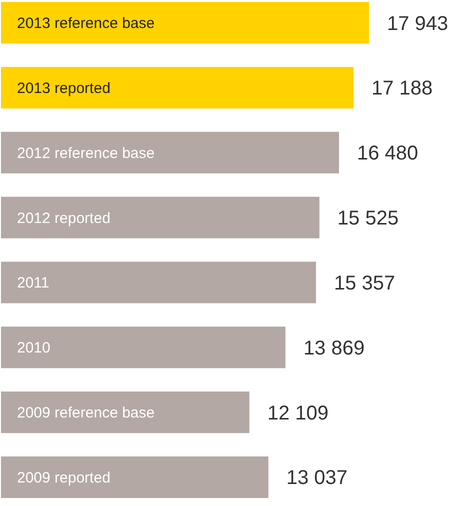 This screenshot has height=506, width=476. Describe the element at coordinates (63, 218) in the screenshot. I see `y-tick-label: 2012 reported` at that location.